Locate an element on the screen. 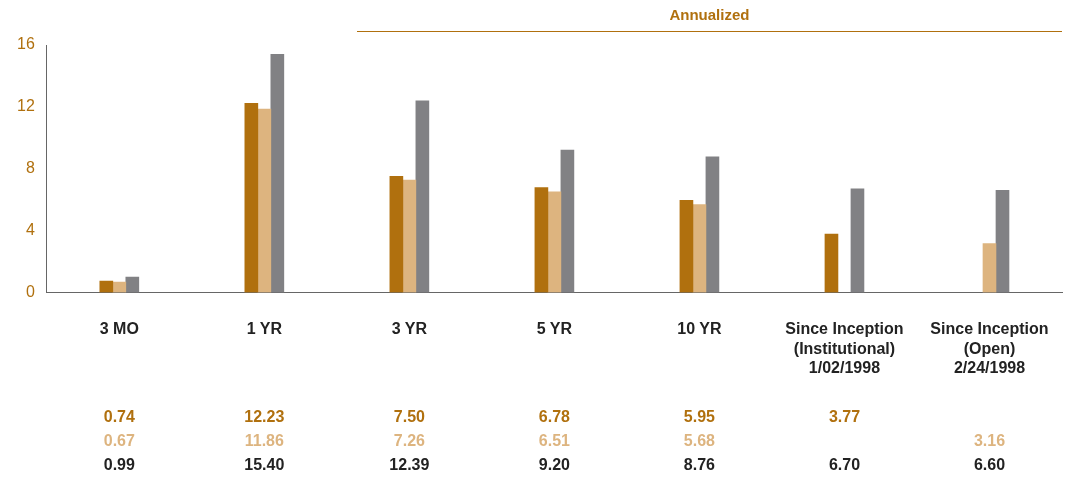  x-tick-label: 5 YR is located at coordinates (554, 329).